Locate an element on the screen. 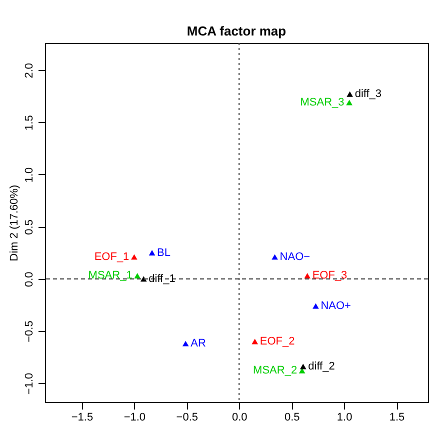  annotation: EOF_1 is located at coordinates (112, 256).